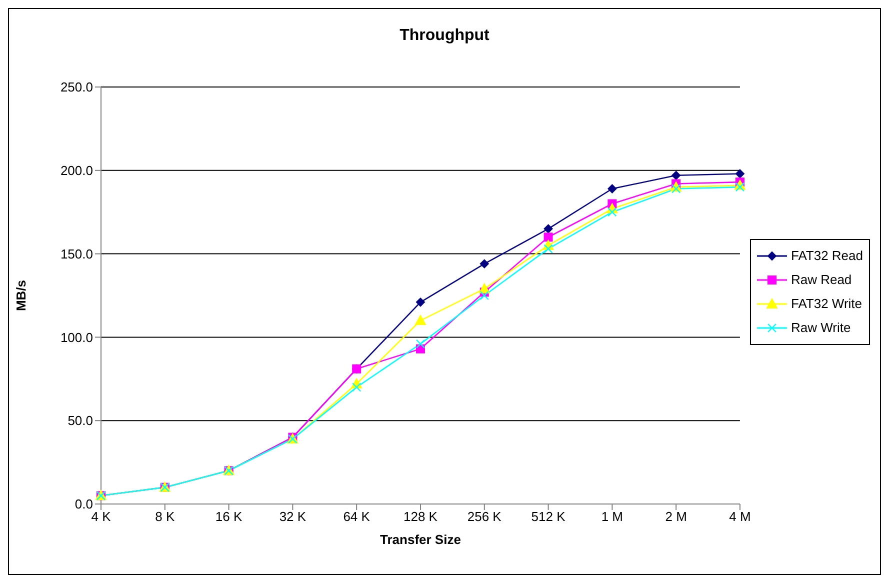 This screenshot has width=889, height=583. What do you see at coordinates (821, 279) in the screenshot?
I see `legend-label: Raw Read` at bounding box center [821, 279].